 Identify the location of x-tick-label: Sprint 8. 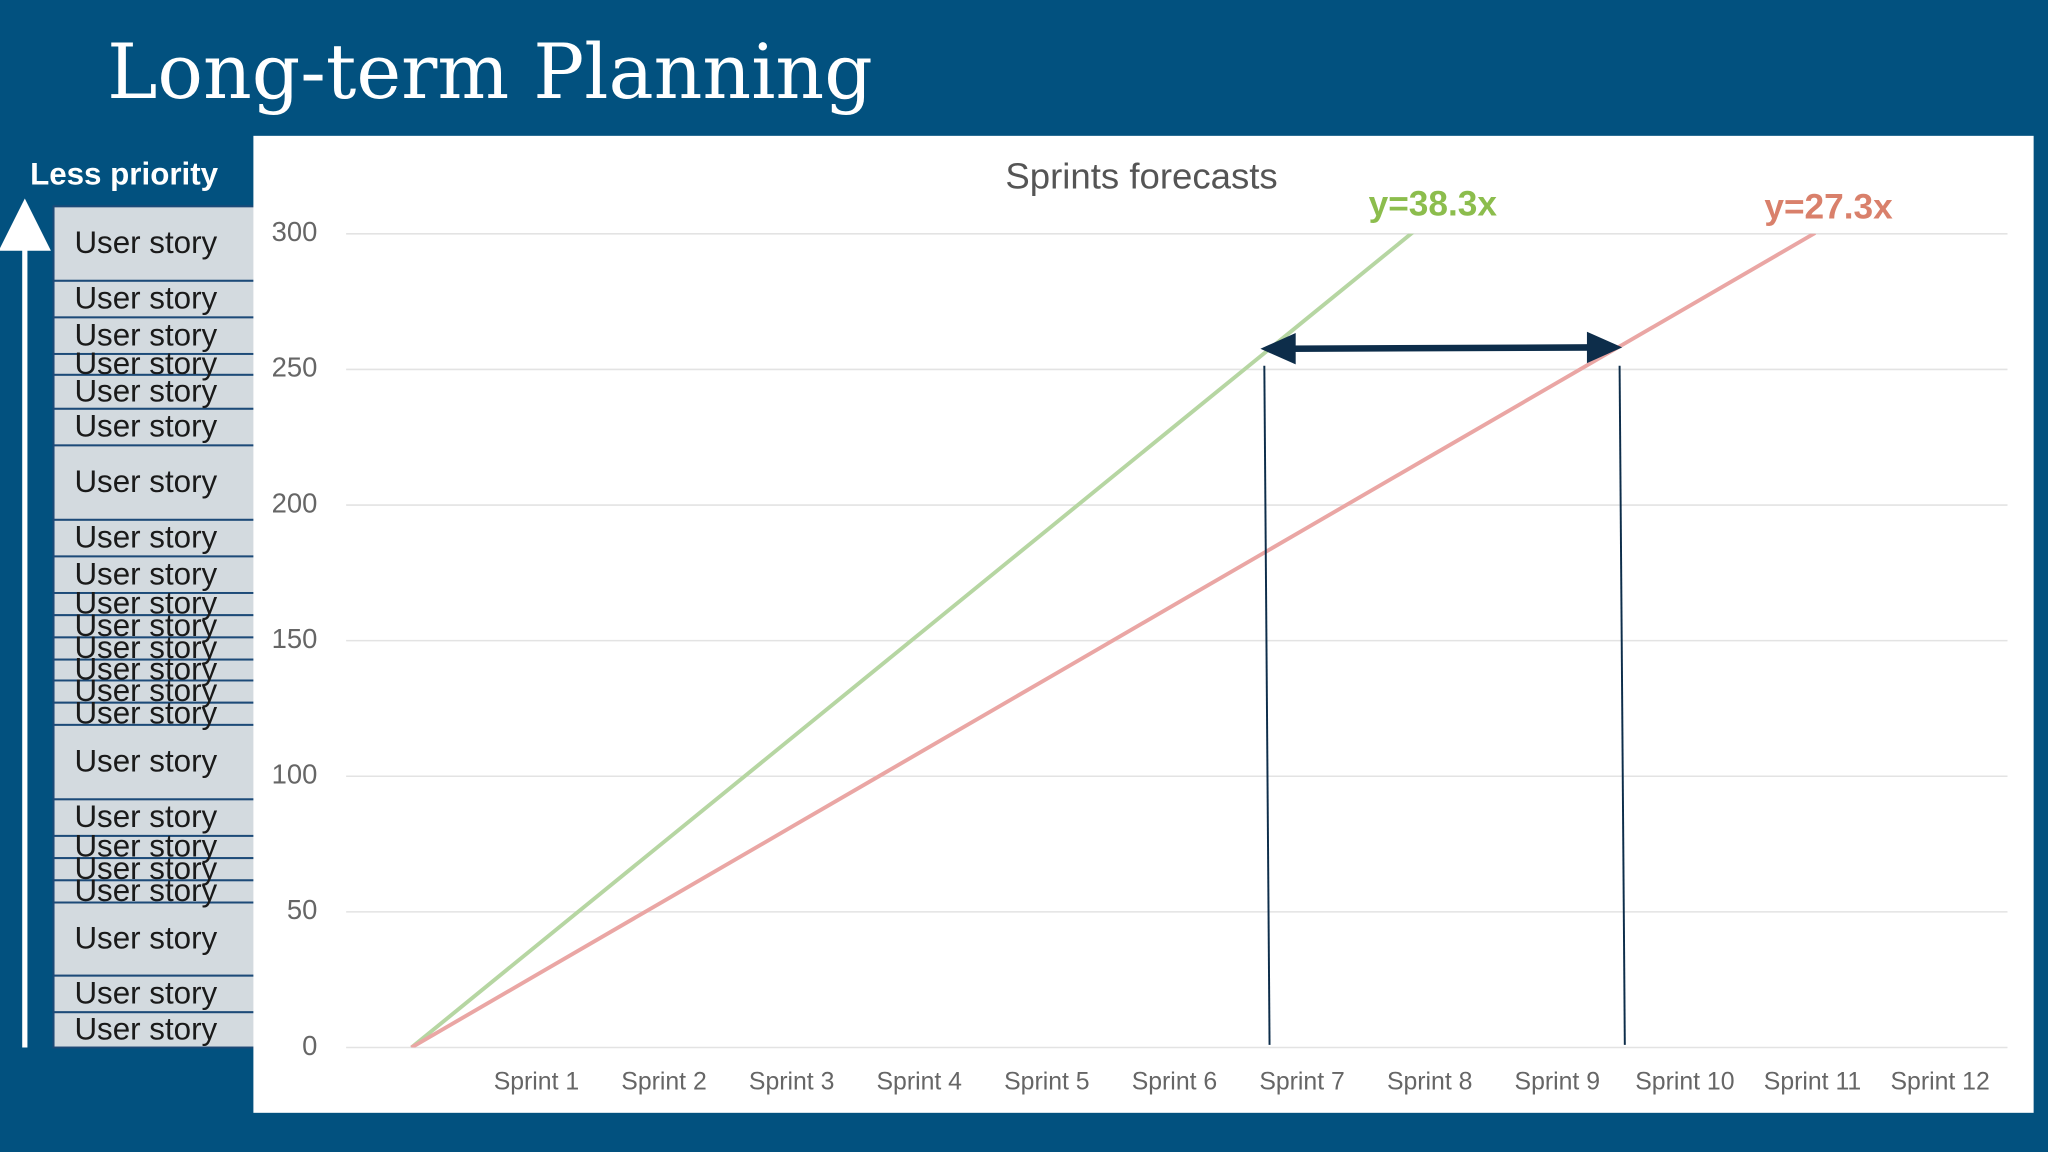
(1429, 1081).